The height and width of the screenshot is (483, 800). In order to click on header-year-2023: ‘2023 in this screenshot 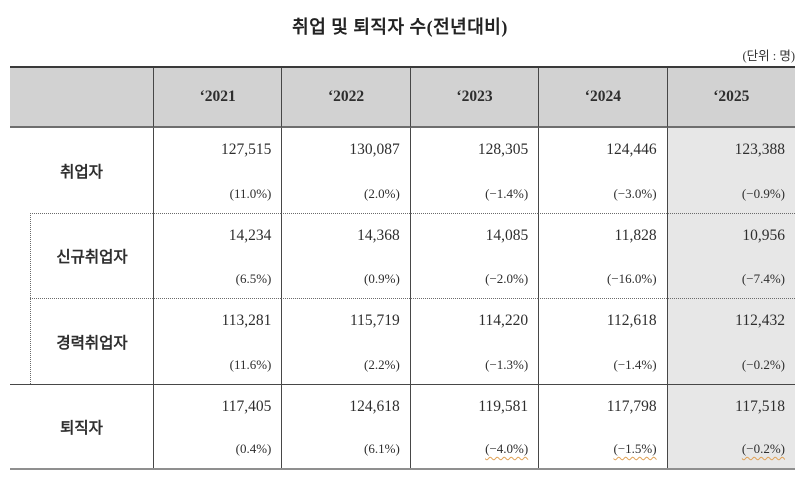, I will do `click(474, 98)`.